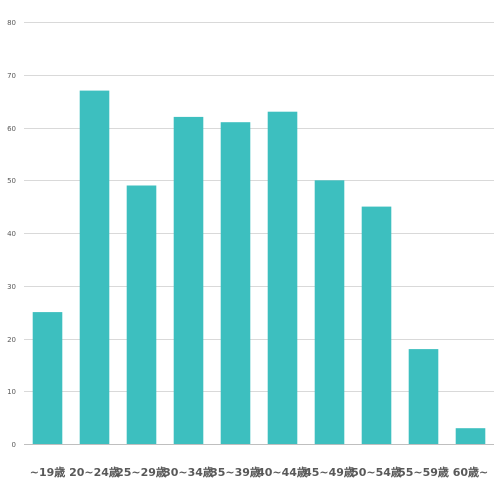 Image resolution: width=504 pixels, height=504 pixels. What do you see at coordinates (11, 76) in the screenshot?
I see `y-tick-label-70: 70` at bounding box center [11, 76].